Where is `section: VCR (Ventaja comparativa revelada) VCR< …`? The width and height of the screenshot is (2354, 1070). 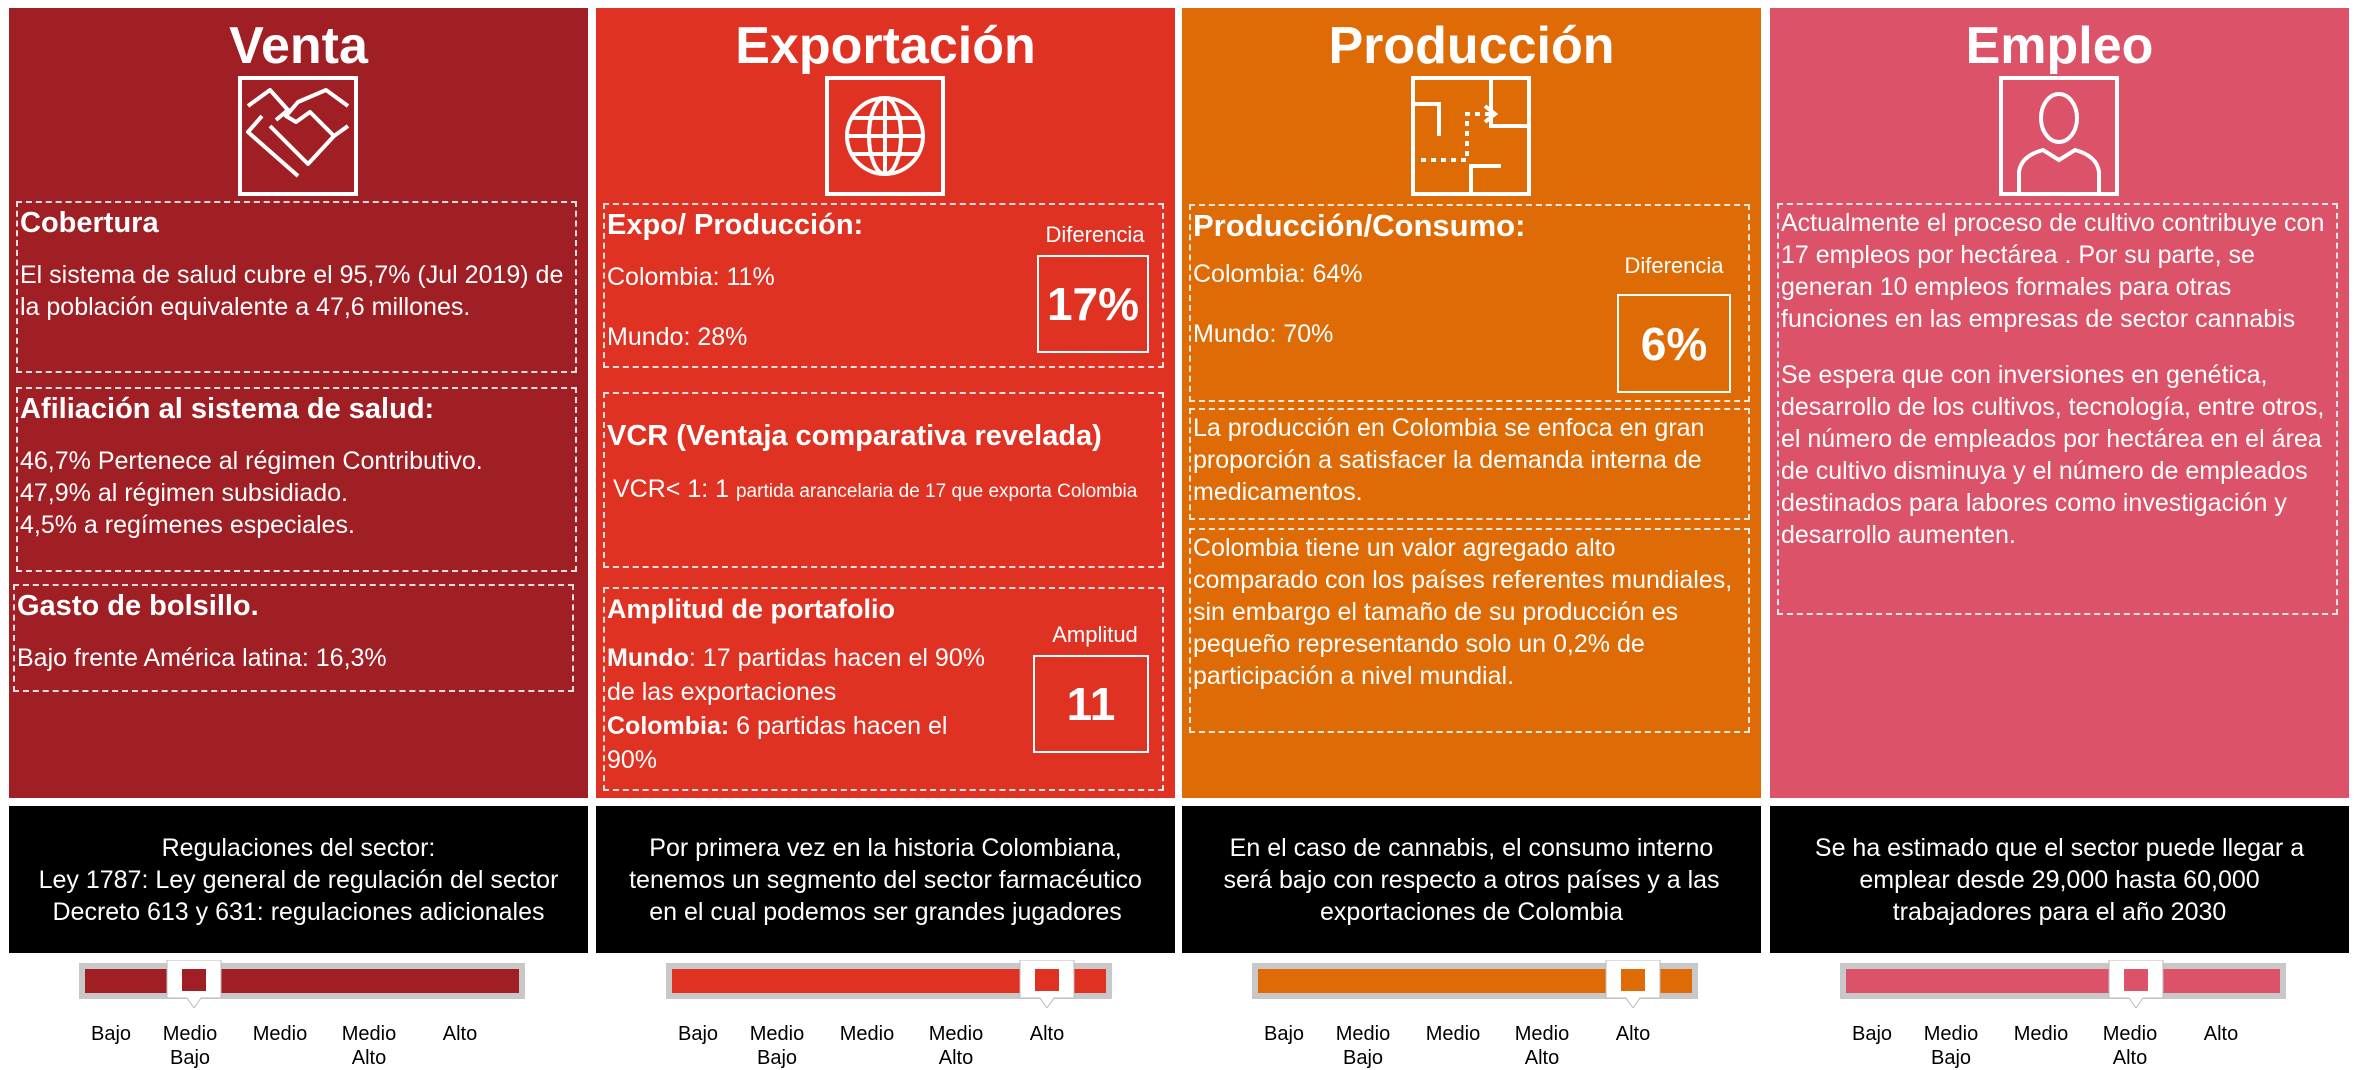 section: VCR (Ventaja comparativa revelada) VCR< … is located at coordinates (883, 480).